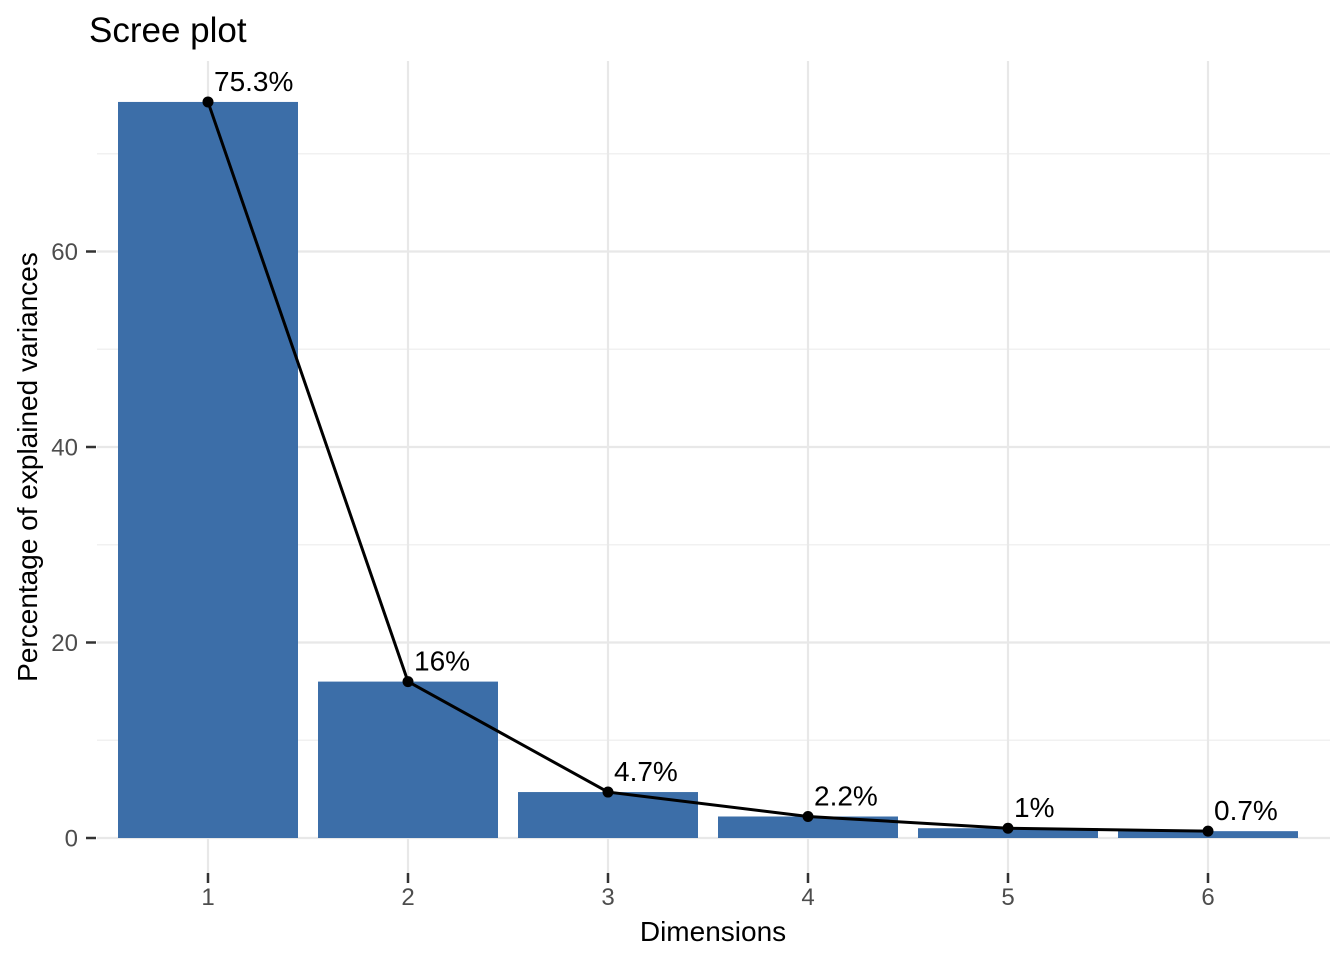 The image size is (1344, 960). What do you see at coordinates (71, 839) in the screenshot?
I see `y-tick-label: 0` at bounding box center [71, 839].